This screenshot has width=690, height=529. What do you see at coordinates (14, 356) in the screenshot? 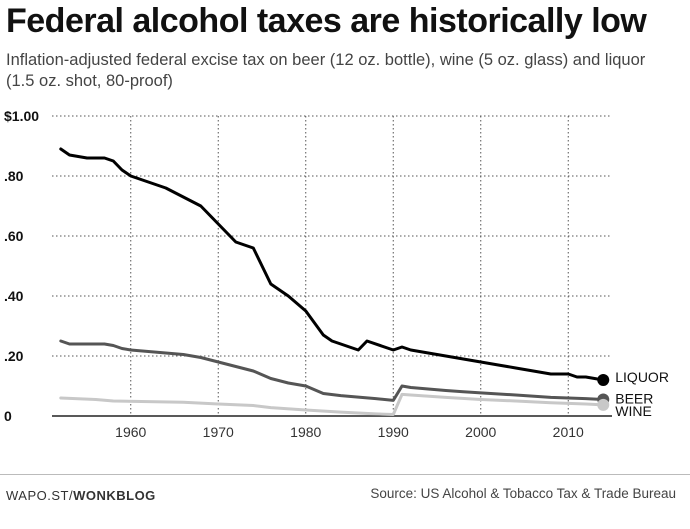
I see `y-tick-label: .20` at bounding box center [14, 356].